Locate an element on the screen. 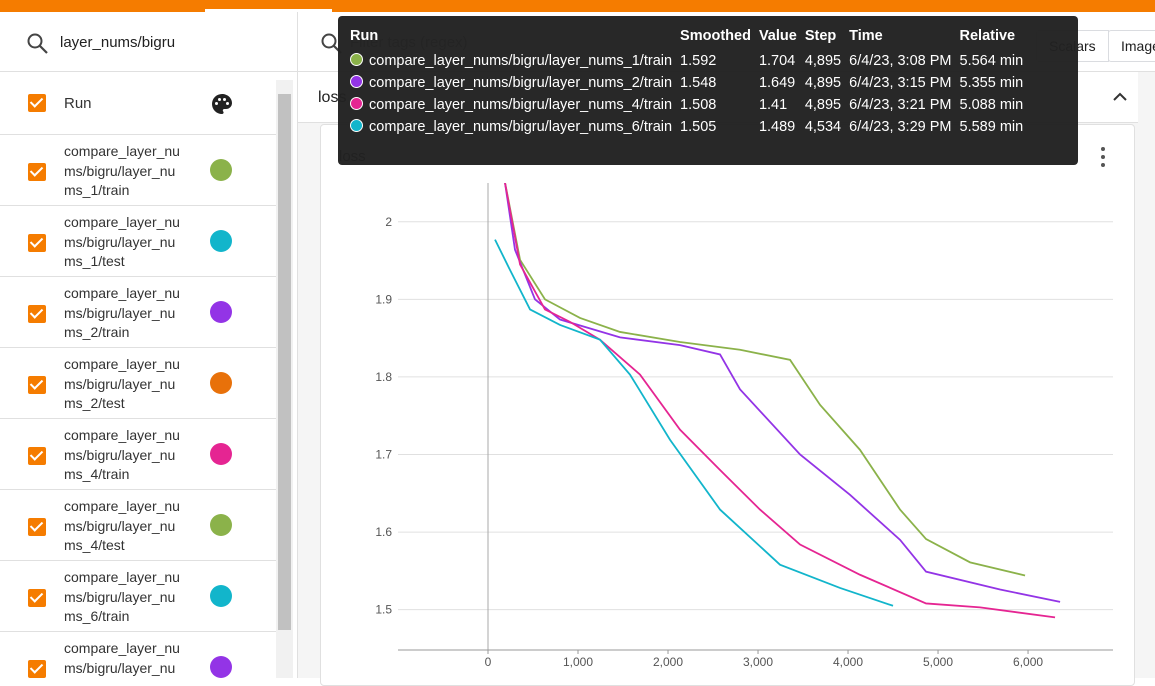  tooltip-text: 5.589 min is located at coordinates (991, 127).